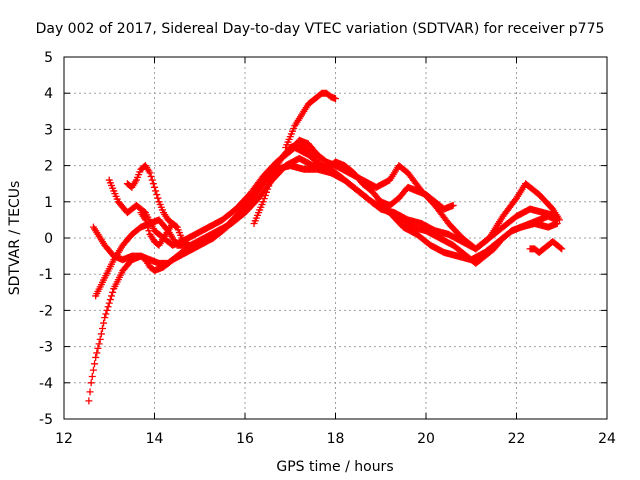 This screenshot has width=640, height=480. I want to click on y-tick-label: 1, so click(48, 203).